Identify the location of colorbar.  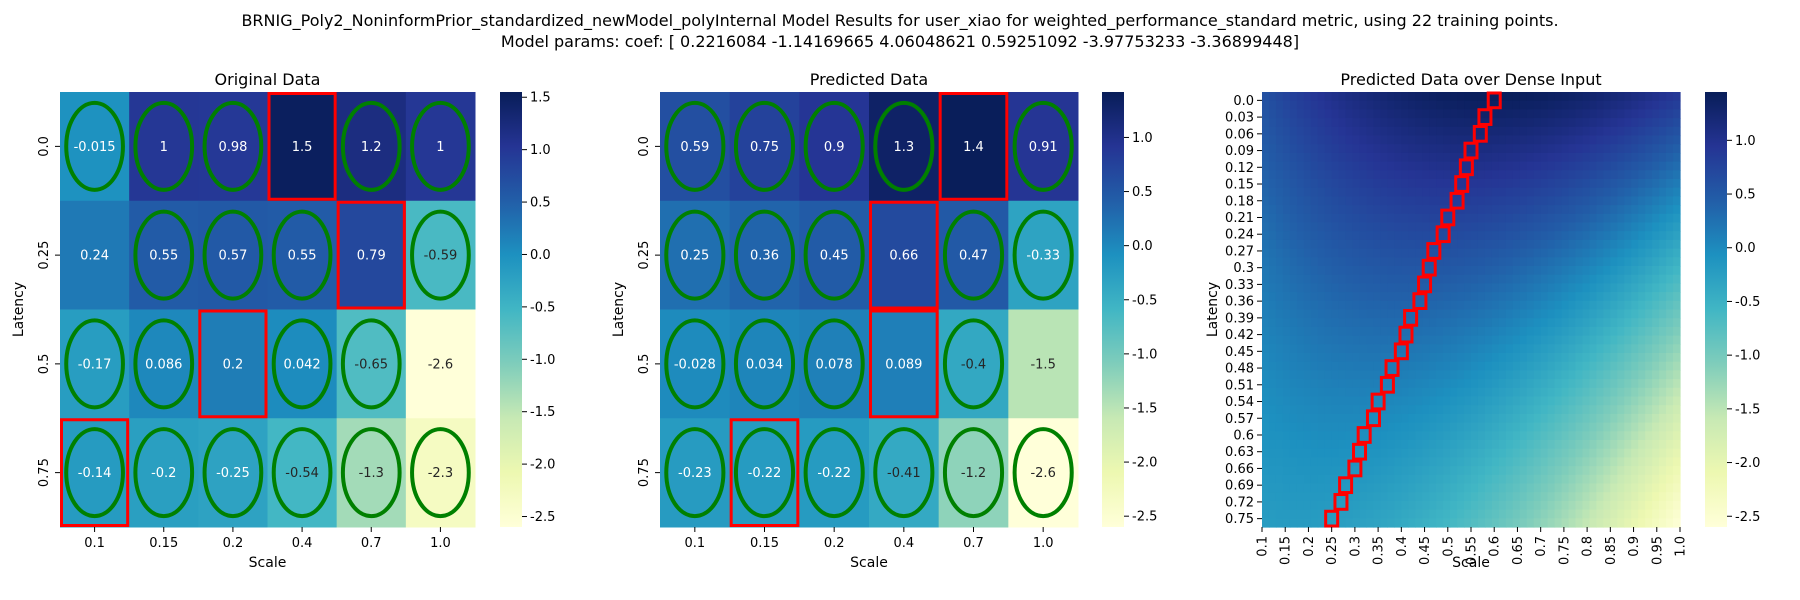
(1113, 309).